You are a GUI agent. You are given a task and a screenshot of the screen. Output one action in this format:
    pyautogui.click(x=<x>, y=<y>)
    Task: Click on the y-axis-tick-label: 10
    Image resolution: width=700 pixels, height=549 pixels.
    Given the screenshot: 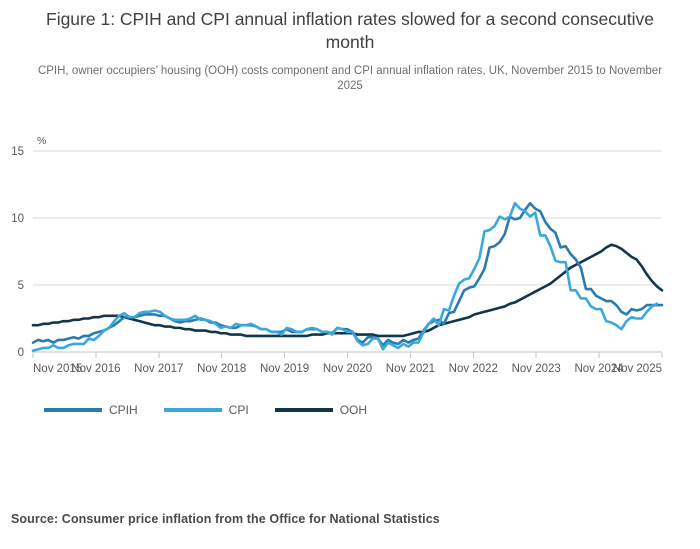 What is the action you would take?
    pyautogui.click(x=17, y=219)
    